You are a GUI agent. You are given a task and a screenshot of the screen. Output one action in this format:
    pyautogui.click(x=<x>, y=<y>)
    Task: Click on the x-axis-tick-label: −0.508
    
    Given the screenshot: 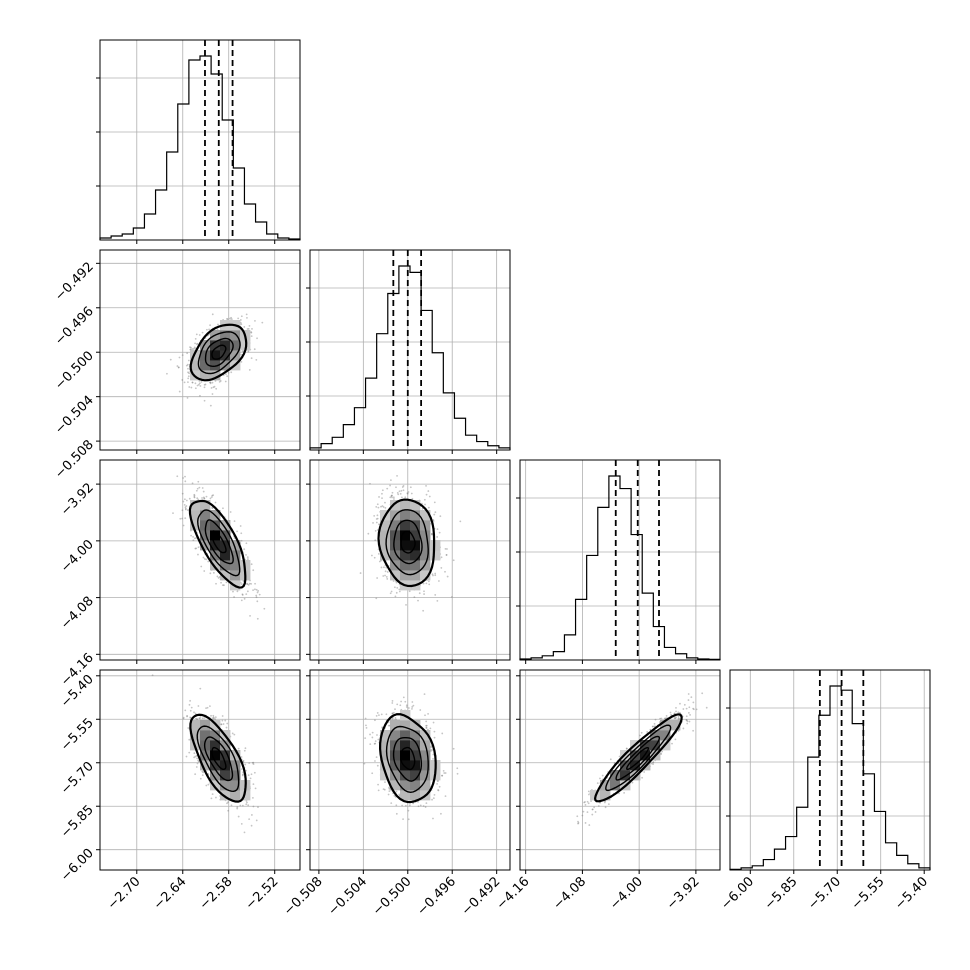 What is the action you would take?
    pyautogui.click(x=303, y=896)
    